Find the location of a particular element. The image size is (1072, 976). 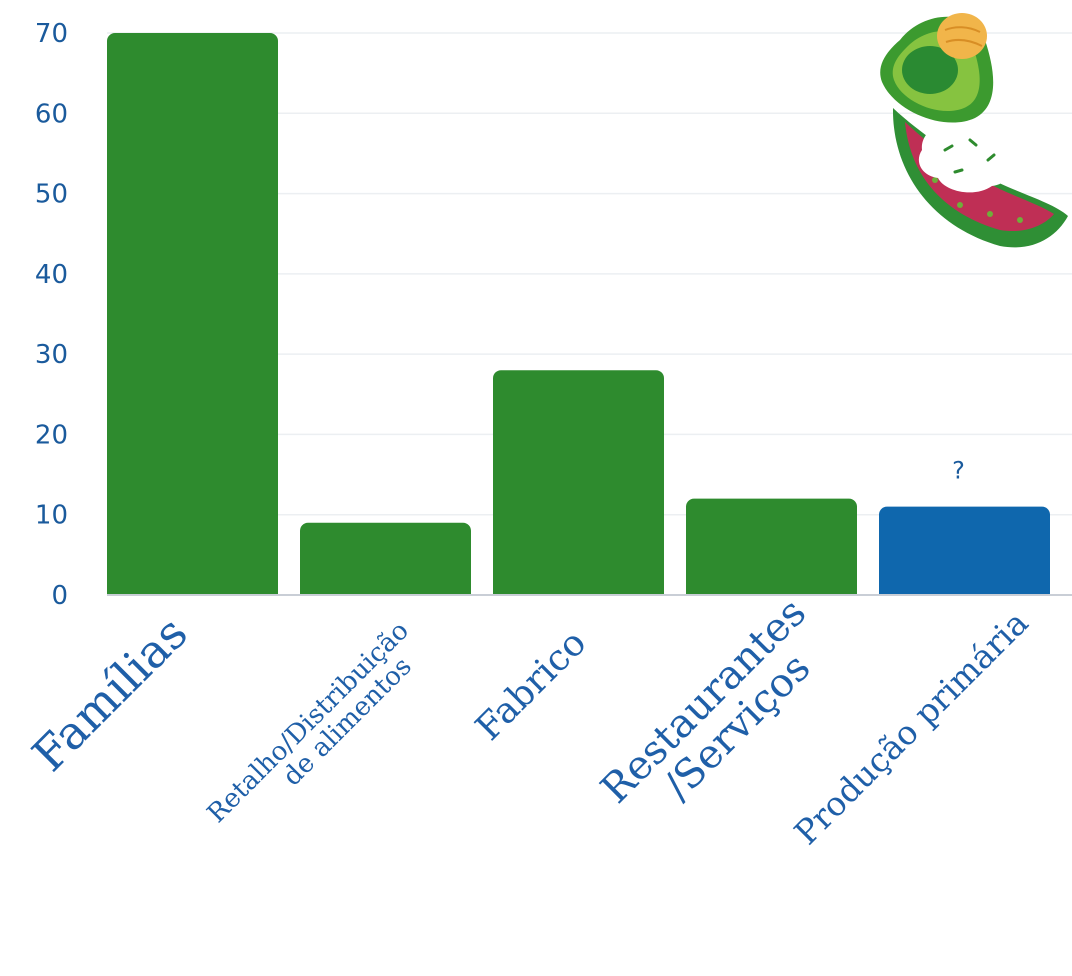

y-tick-label: 40 is located at coordinates (51, 275).